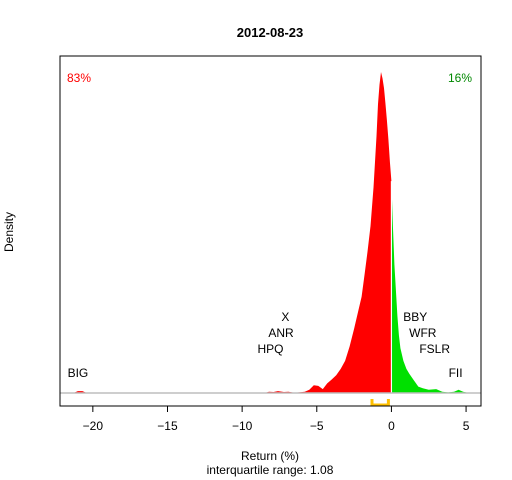 The width and height of the screenshot is (512, 480). What do you see at coordinates (285, 317) in the screenshot?
I see `annotation-x: X` at bounding box center [285, 317].